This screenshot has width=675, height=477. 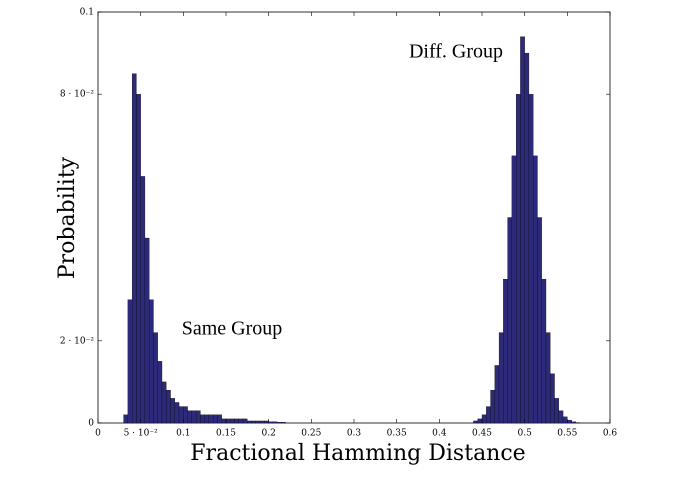 I want to click on x-axis-label: Fractional Hamming Distance, so click(x=357, y=453).